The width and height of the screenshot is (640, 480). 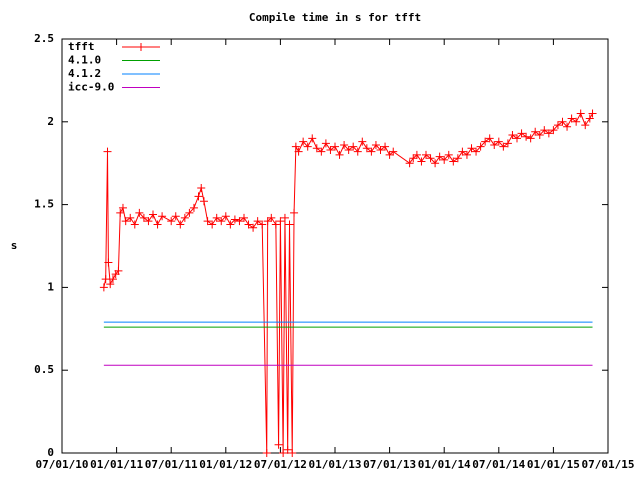 I want to click on x-tick-label: 07/01/14, so click(x=498, y=464).